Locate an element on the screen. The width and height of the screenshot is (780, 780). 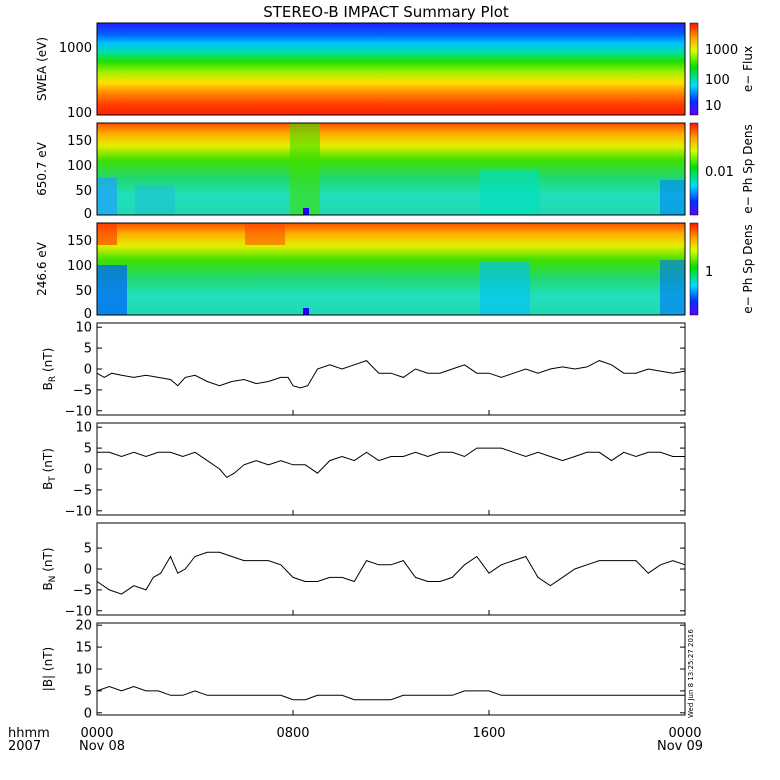
br-ytick-label: −5 is located at coordinates (82, 390).